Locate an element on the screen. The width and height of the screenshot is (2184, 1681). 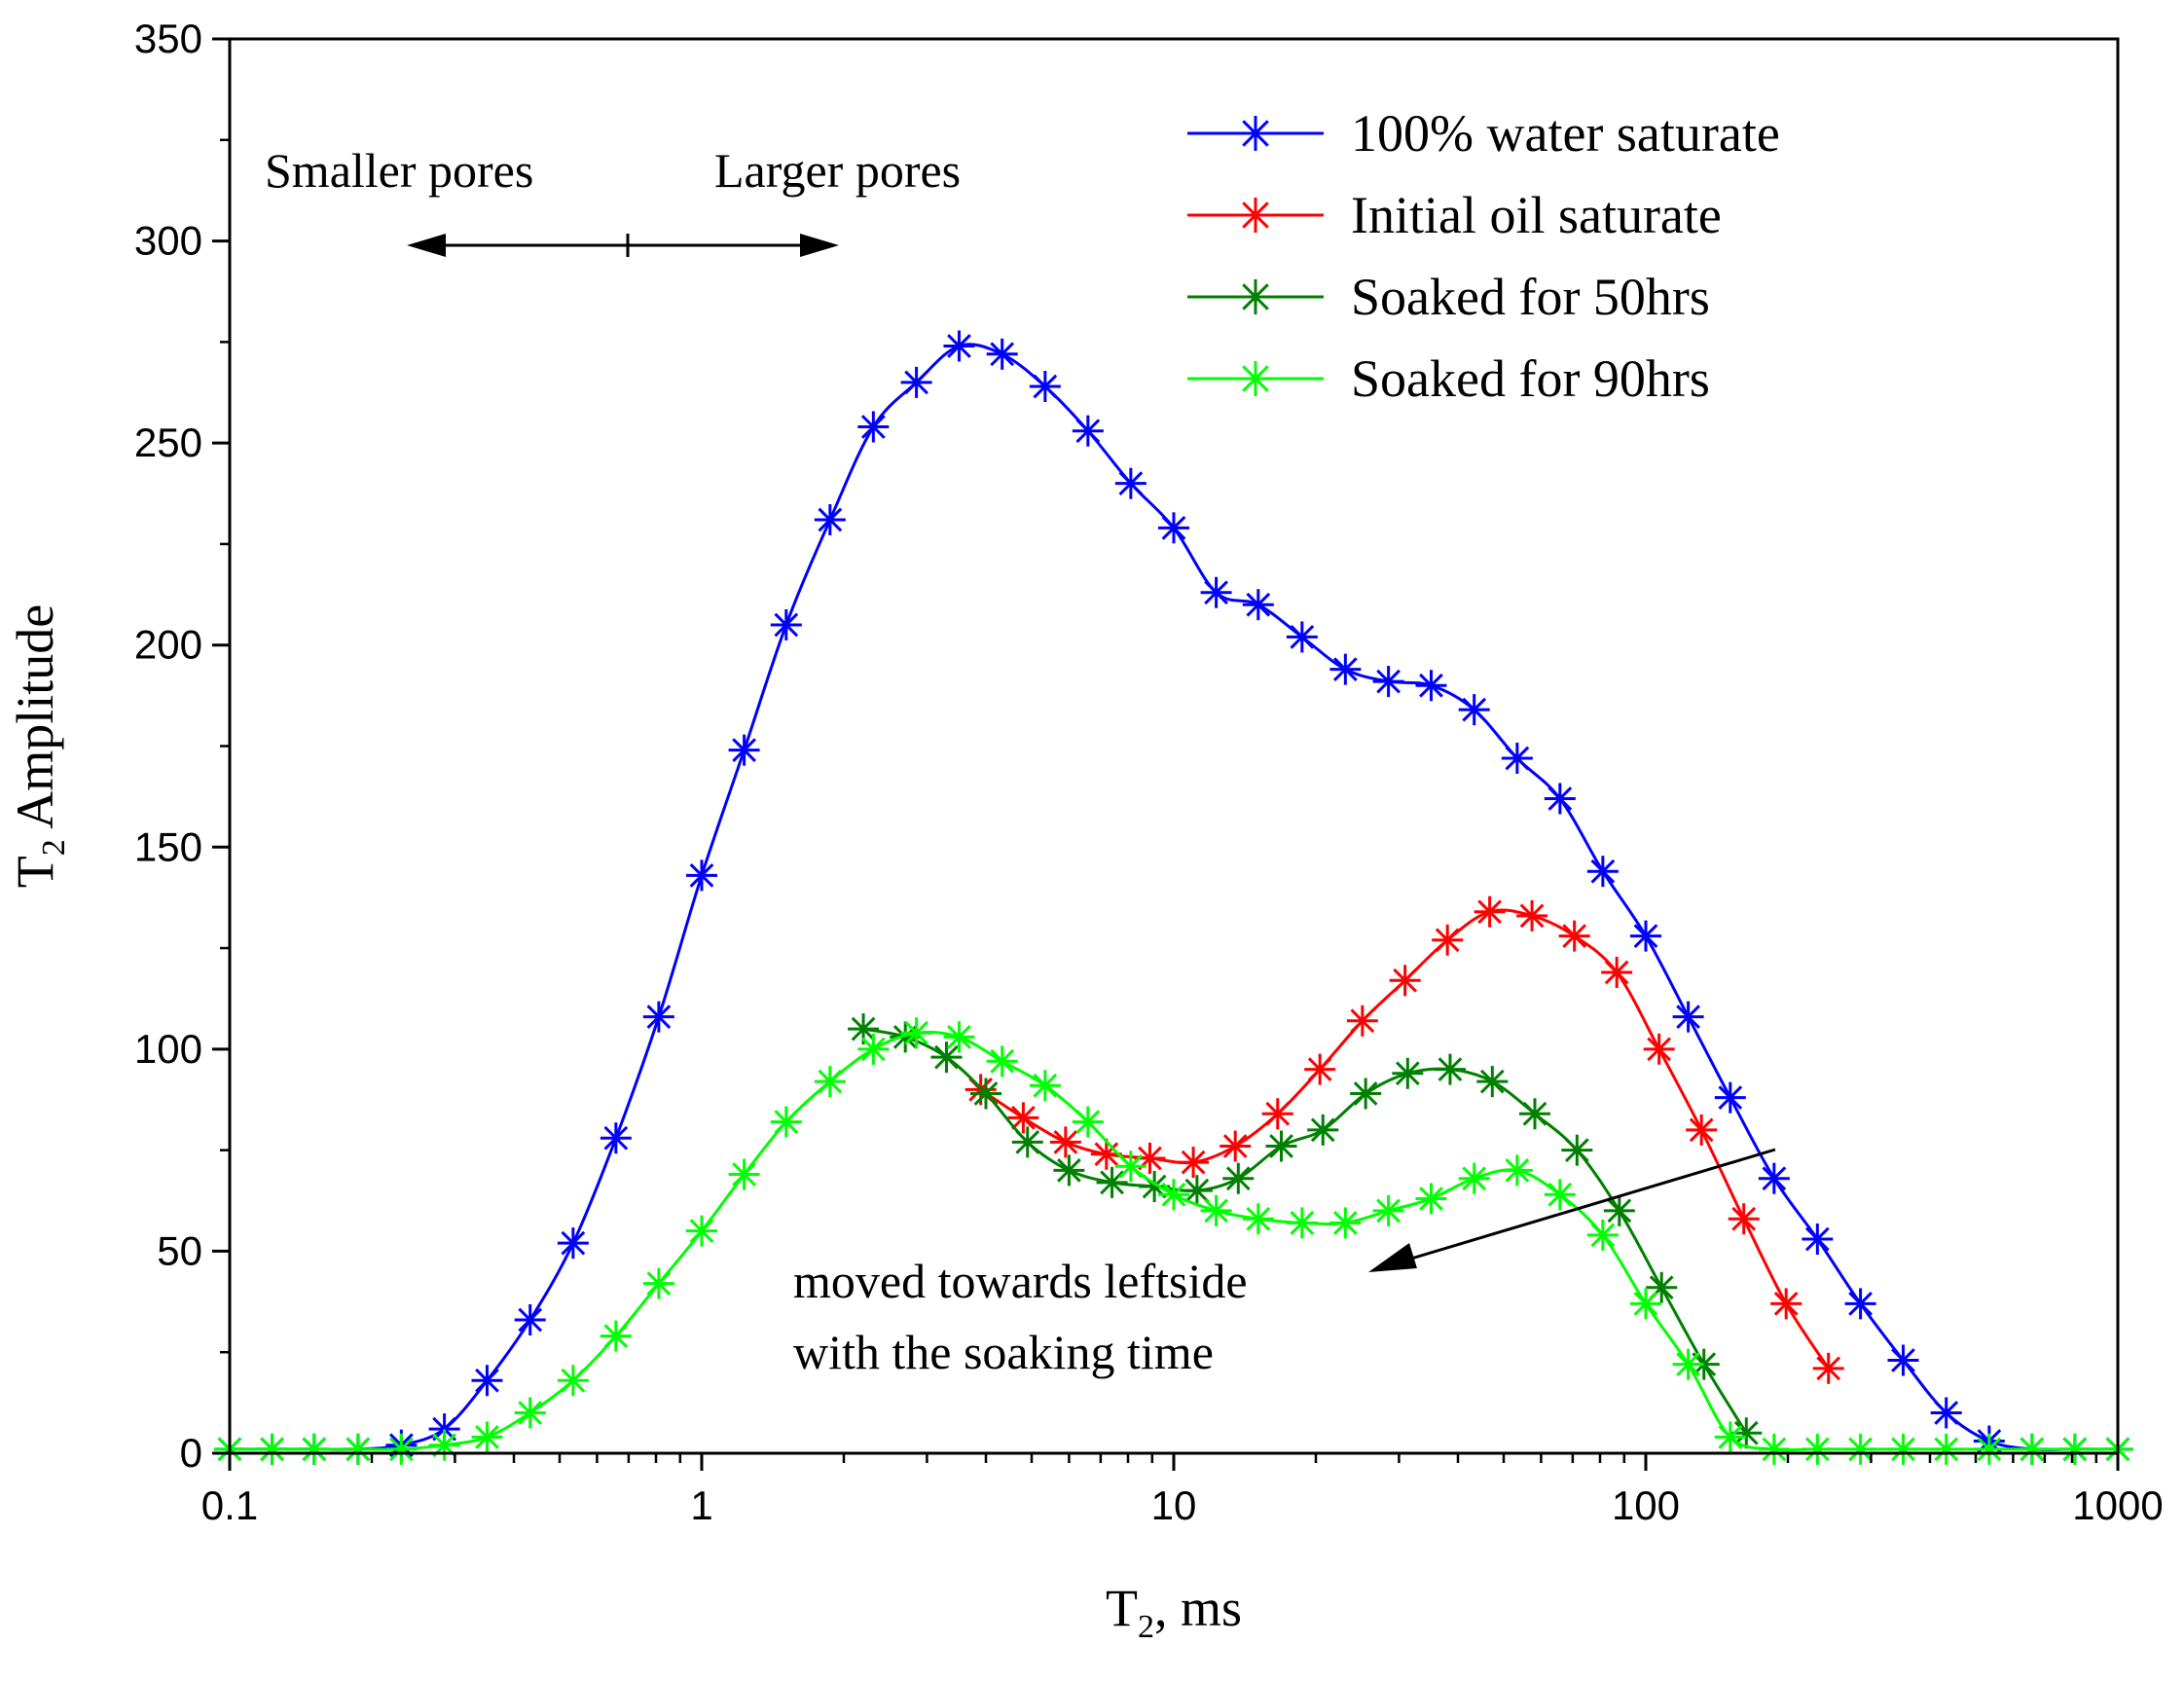
x-tick-label: 100 is located at coordinates (1646, 1505).